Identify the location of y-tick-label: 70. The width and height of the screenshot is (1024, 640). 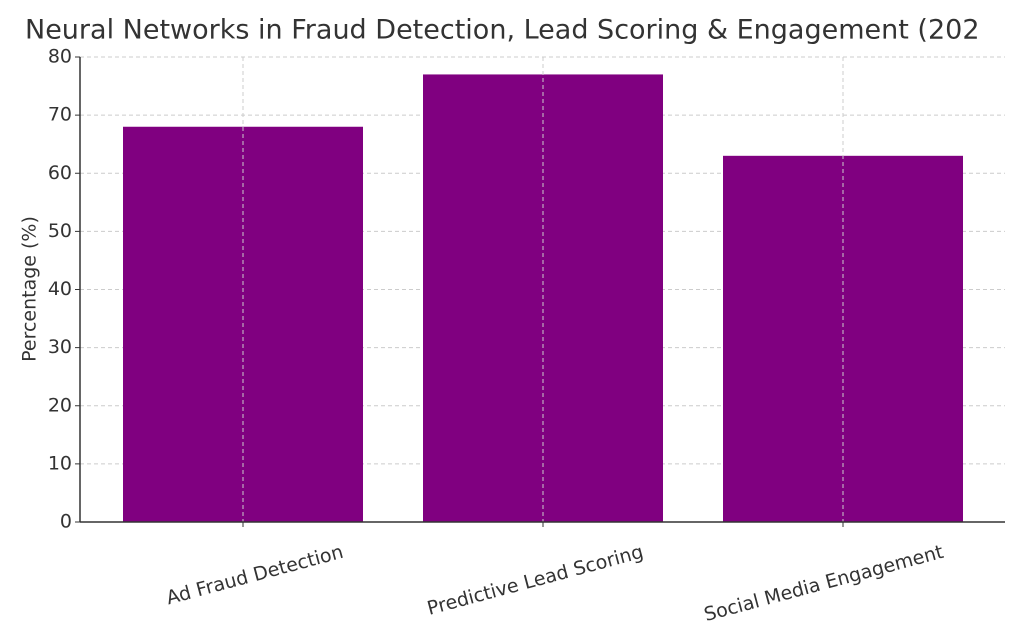
(60, 115).